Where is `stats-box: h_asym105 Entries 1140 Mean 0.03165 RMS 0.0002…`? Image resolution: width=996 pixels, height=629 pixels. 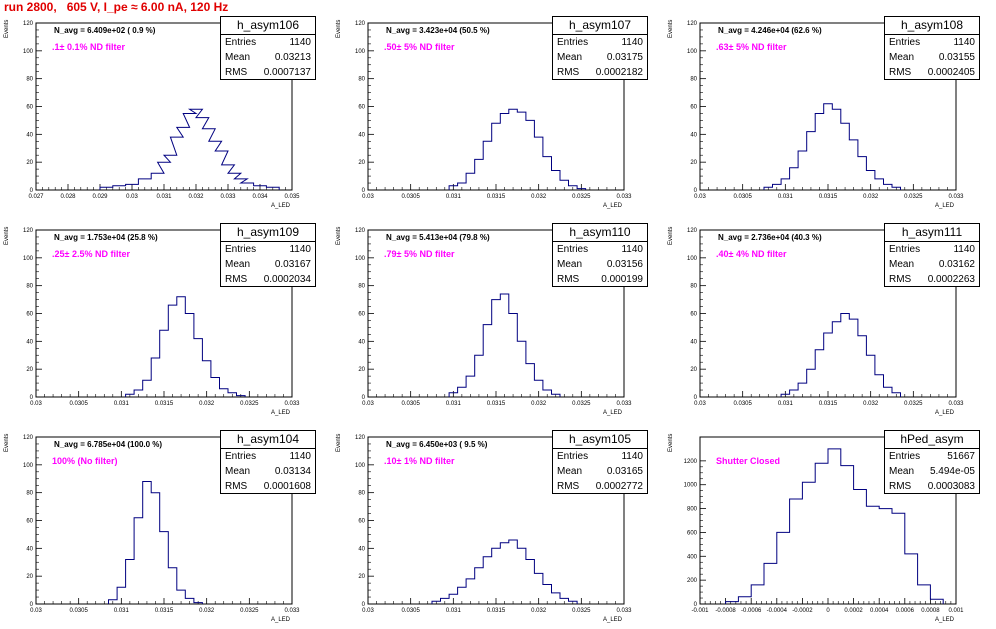
stats-box: h_asym105 Entries 1140 Mean 0.03165 RMS 0.0002… is located at coordinates (600, 462).